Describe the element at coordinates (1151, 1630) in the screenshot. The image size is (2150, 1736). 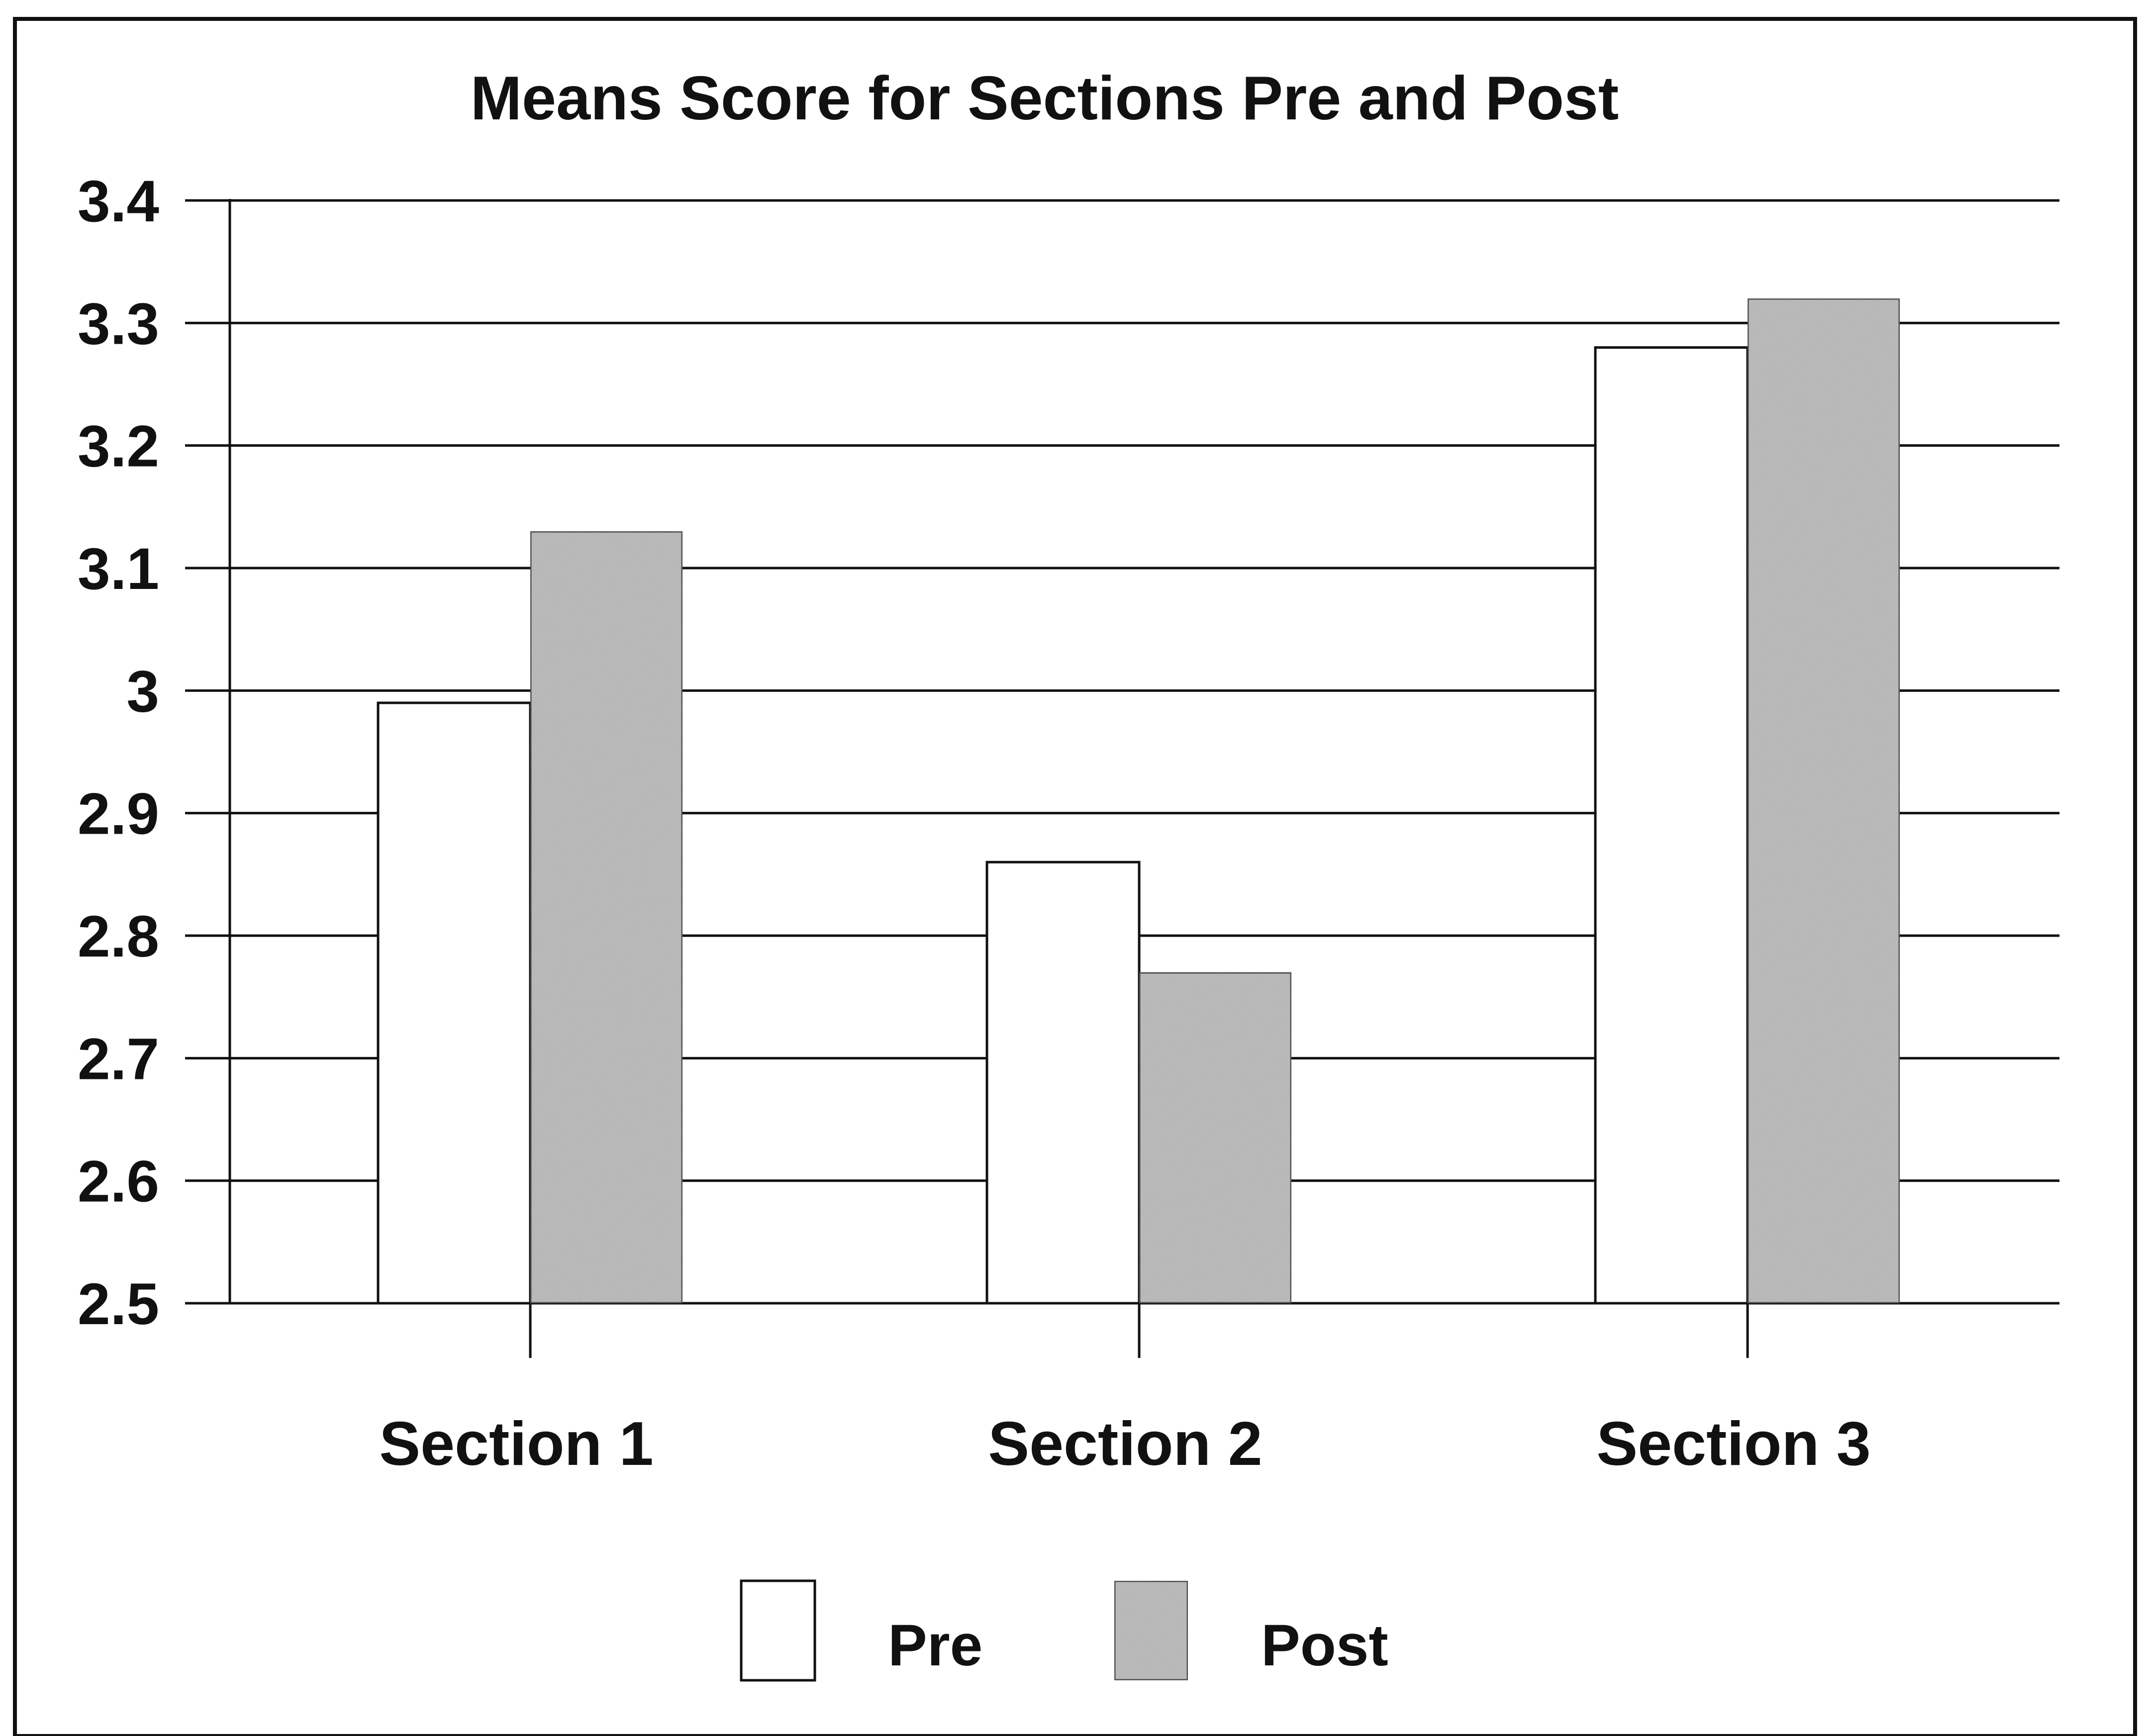
I see `legend-swatch-post` at that location.